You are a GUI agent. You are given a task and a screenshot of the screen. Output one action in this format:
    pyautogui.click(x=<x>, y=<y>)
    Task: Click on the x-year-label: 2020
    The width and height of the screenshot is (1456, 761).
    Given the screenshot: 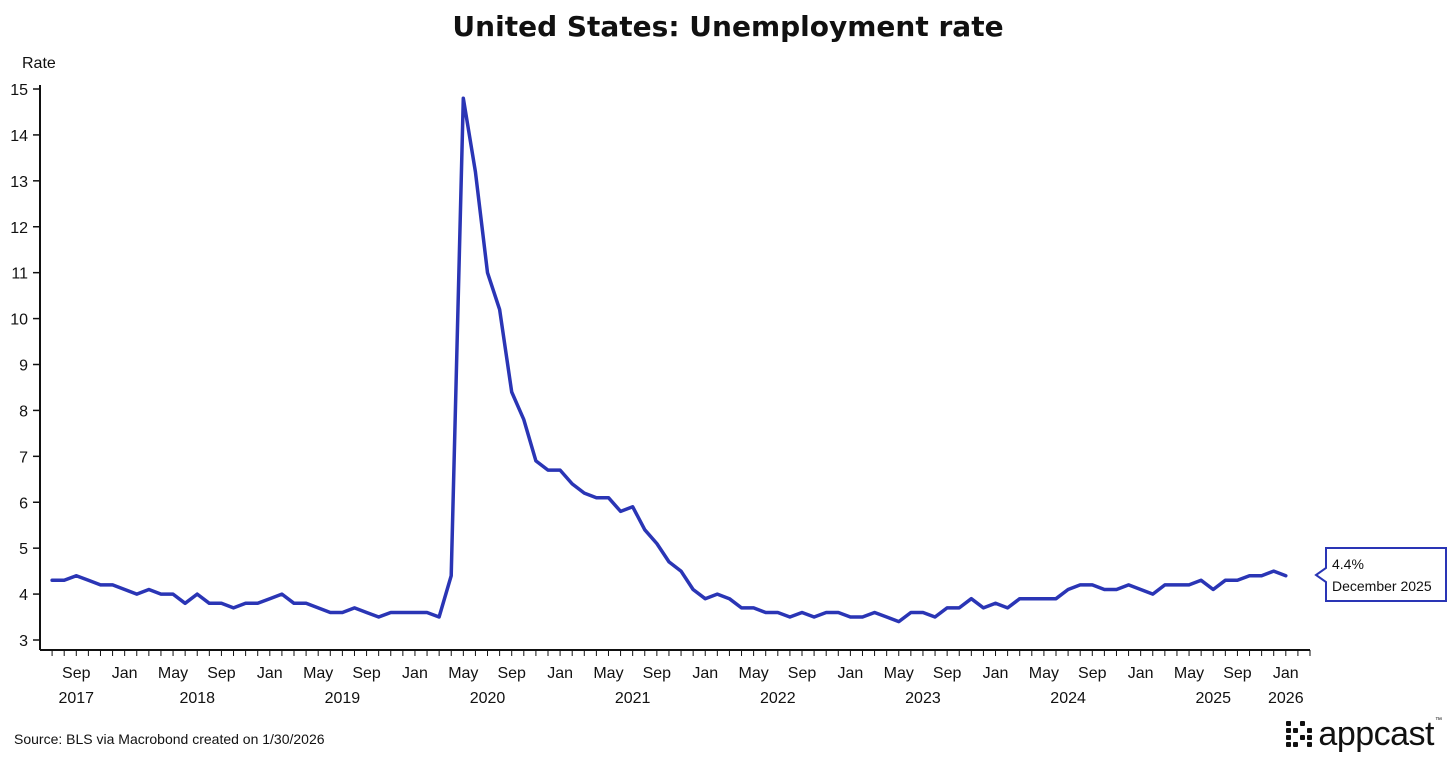 What is the action you would take?
    pyautogui.click(x=488, y=698)
    